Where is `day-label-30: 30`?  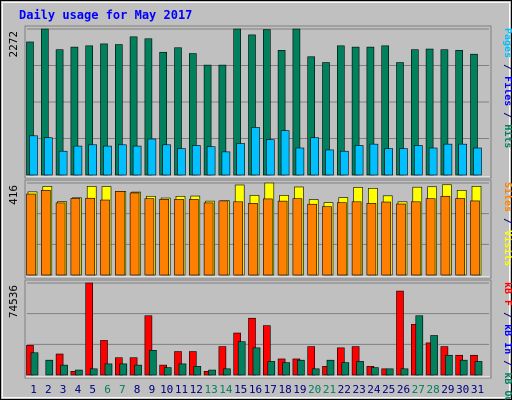 day-label-30: 30 is located at coordinates (462, 389).